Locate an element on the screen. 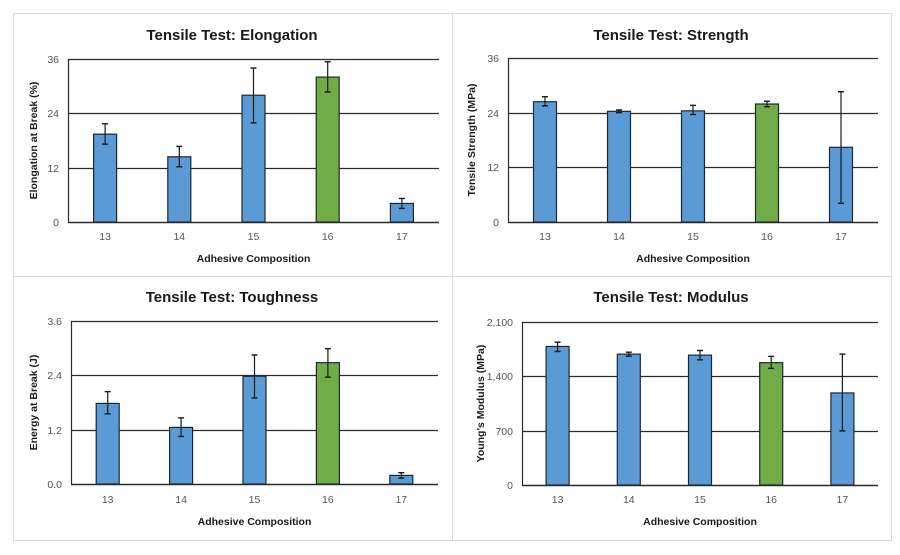 The image size is (900, 555). y-tick-label: 1.2 is located at coordinates (54, 431).